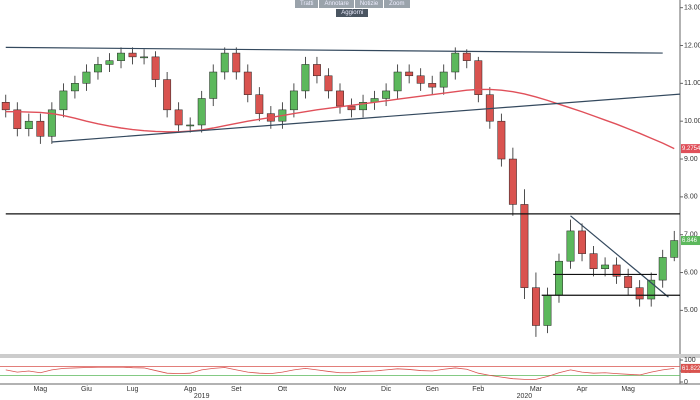 Image resolution: width=700 pixels, height=400 pixels. I want to click on x-tick-label: Lug, so click(133, 389).